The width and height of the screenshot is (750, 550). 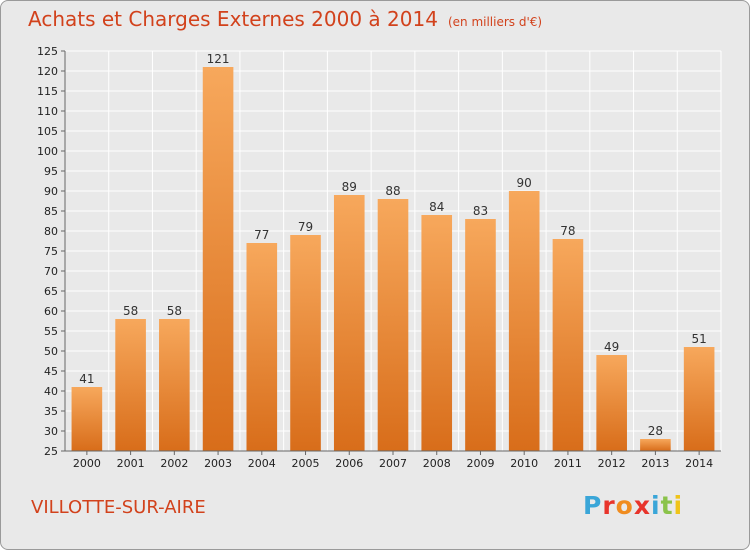 I want to click on y-tick-label: 70, so click(x=51, y=271).